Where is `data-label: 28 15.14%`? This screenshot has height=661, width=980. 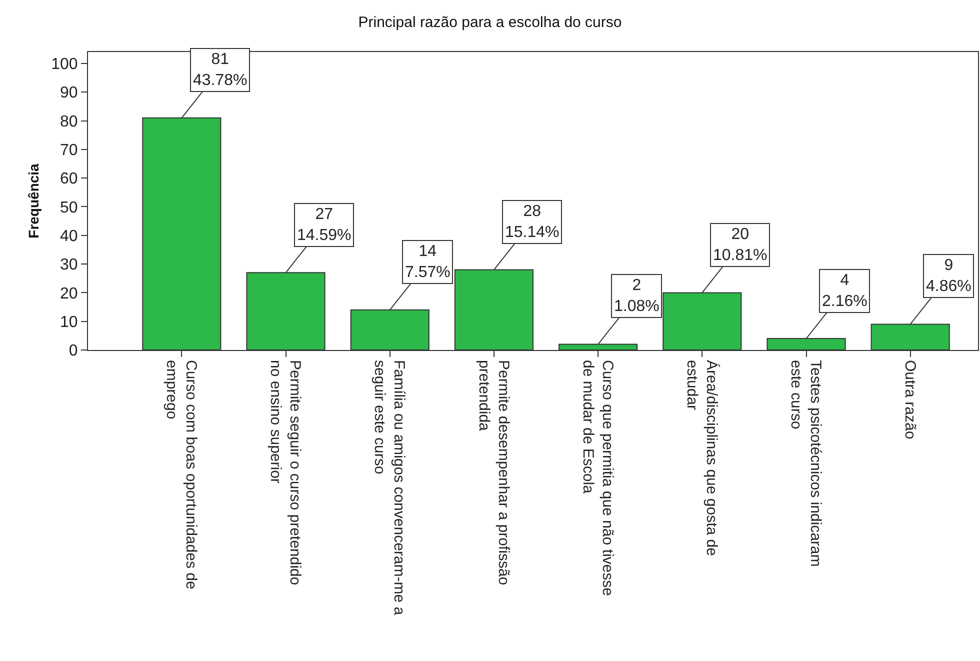
data-label: 28 15.14% is located at coordinates (532, 222).